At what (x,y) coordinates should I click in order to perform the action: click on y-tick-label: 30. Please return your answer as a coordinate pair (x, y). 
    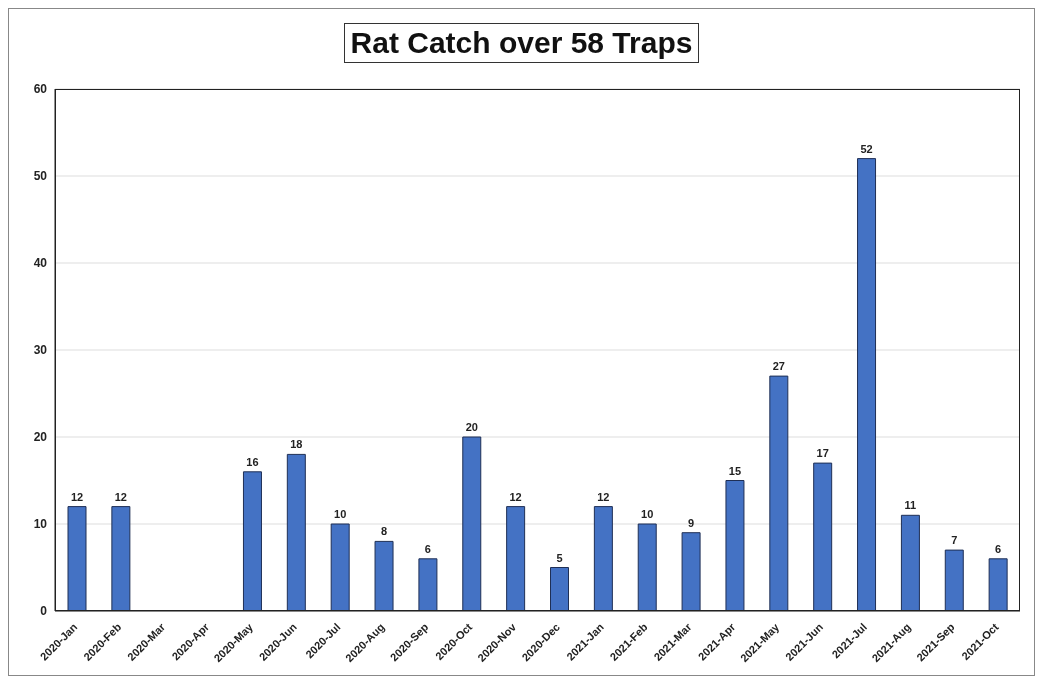
    Looking at the image, I should click on (40, 350).